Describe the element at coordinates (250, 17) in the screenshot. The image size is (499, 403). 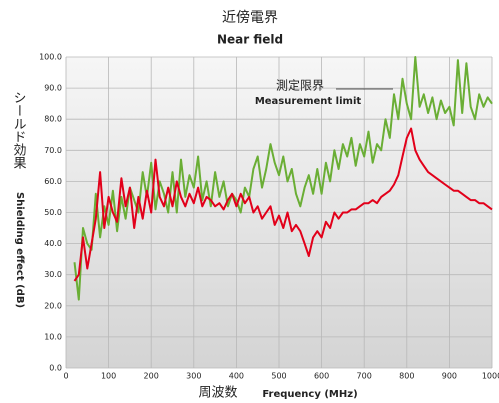
I see `chart-title: 近傍電界` at that location.